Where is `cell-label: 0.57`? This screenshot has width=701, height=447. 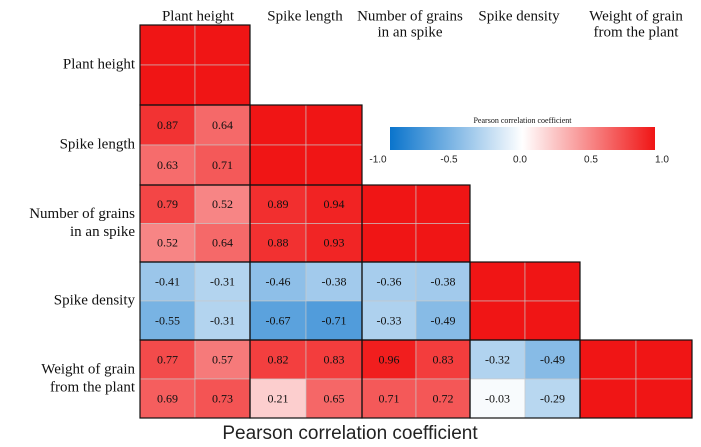 cell-label: 0.57 is located at coordinates (222, 359).